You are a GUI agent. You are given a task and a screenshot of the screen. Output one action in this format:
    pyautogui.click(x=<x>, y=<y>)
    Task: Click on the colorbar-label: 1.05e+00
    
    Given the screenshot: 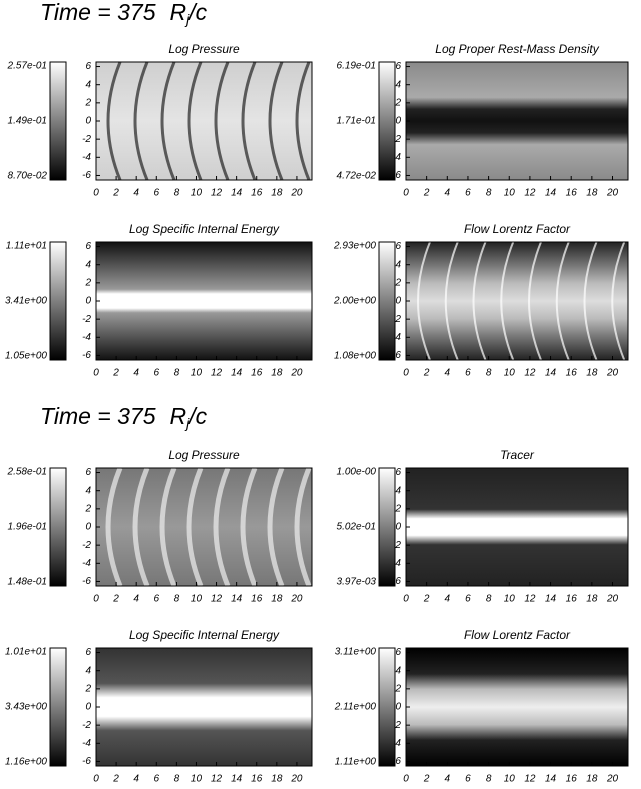 What is the action you would take?
    pyautogui.click(x=26, y=356)
    